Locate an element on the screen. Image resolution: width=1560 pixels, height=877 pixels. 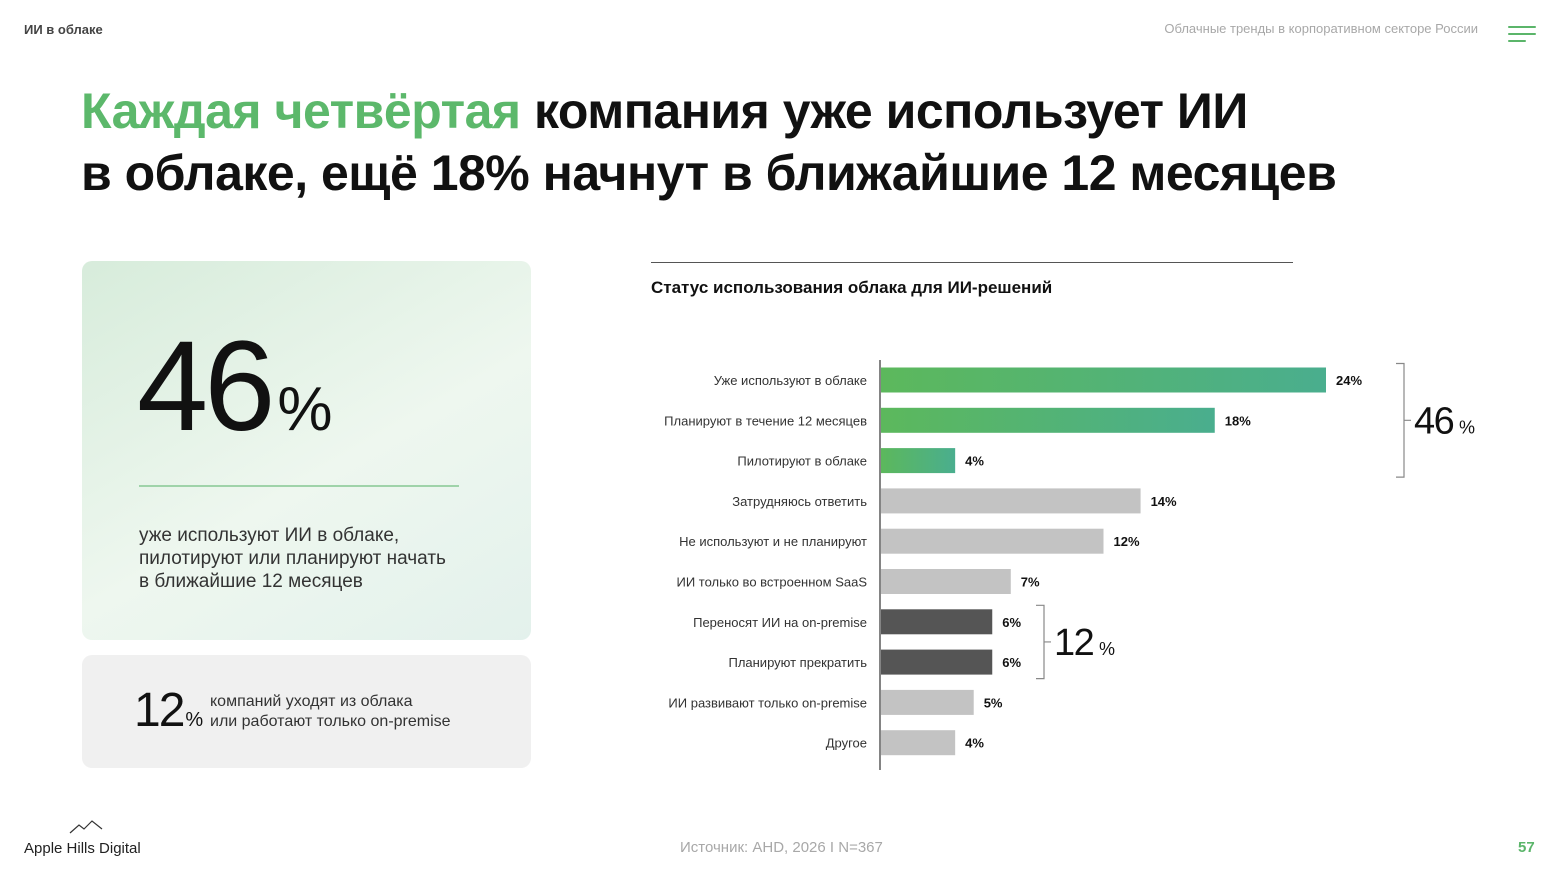
value-label-6: 7% is located at coordinates (1030, 582).